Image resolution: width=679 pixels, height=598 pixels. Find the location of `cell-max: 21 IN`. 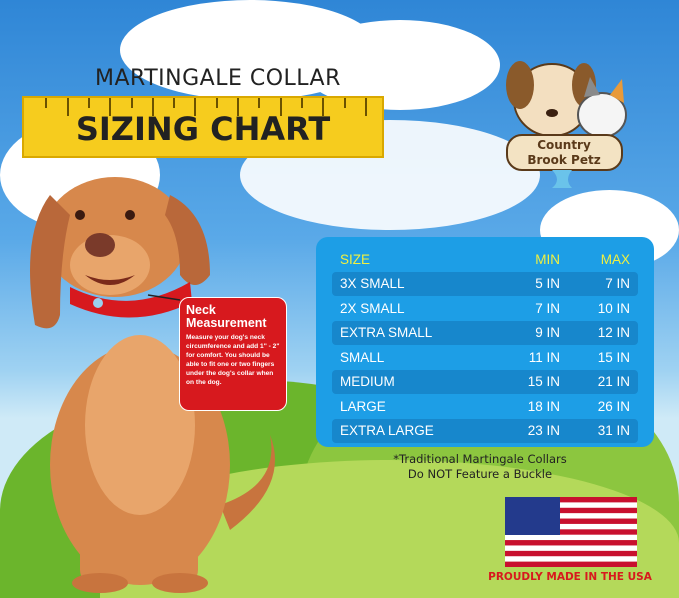

cell-max: 21 IN is located at coordinates (613, 382).